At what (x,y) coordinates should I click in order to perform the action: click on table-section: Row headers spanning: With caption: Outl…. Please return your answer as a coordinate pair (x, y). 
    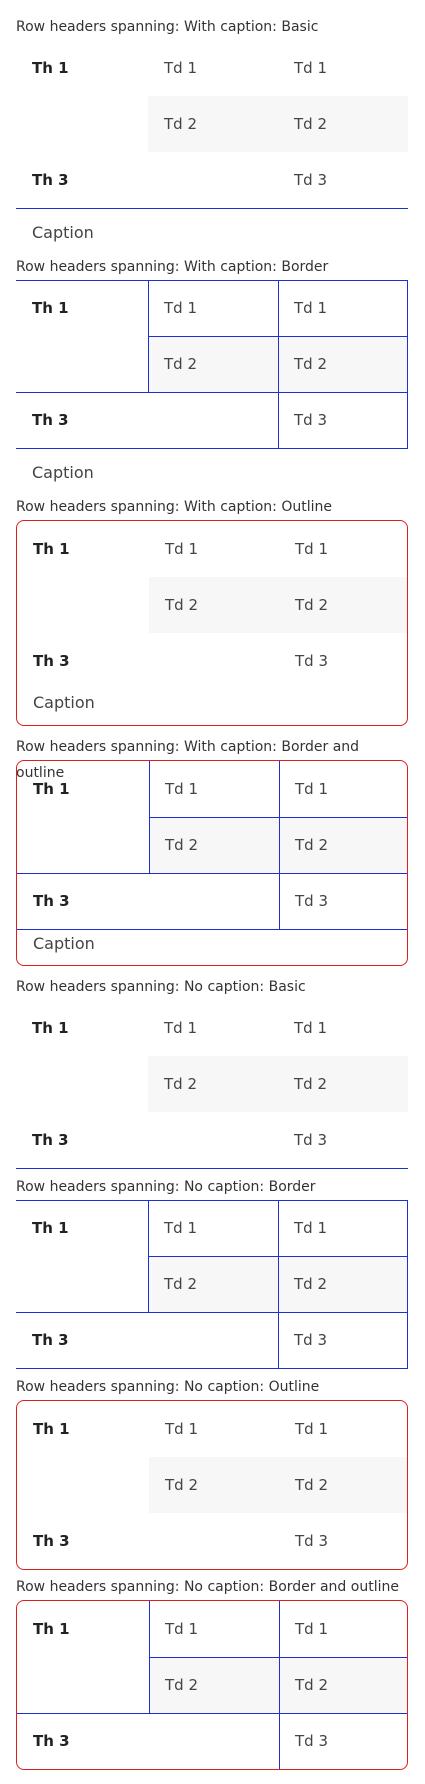
    Looking at the image, I should click on (212, 610).